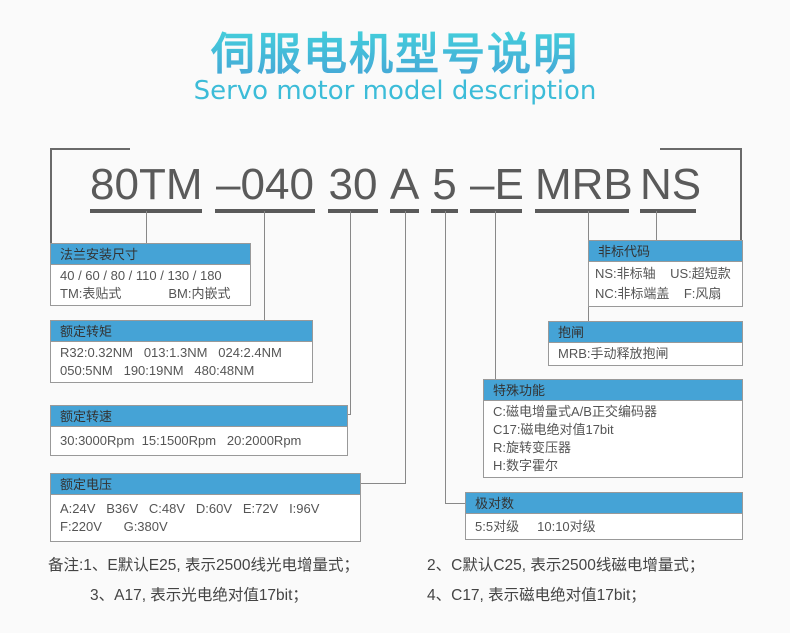  I want to click on bracket-left, so click(51, 204).